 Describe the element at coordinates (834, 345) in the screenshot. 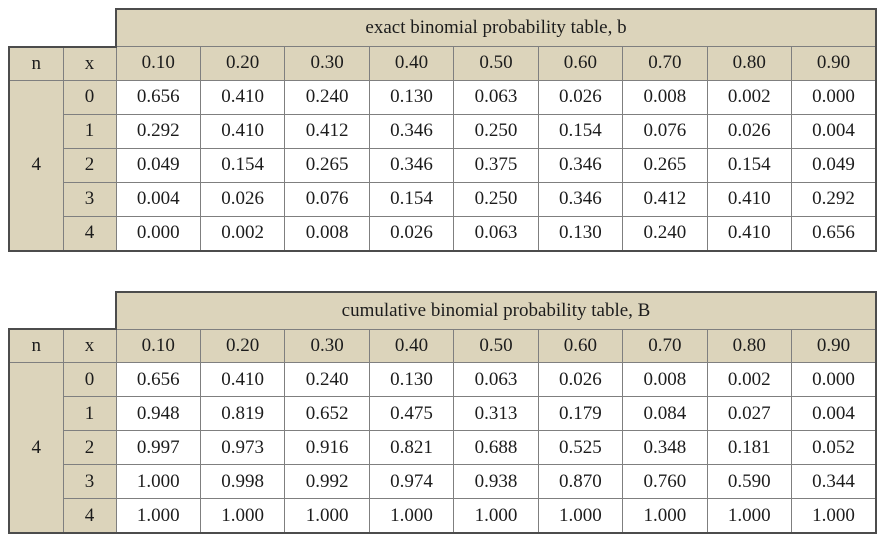

I see `p-header-cell: 0.90` at that location.